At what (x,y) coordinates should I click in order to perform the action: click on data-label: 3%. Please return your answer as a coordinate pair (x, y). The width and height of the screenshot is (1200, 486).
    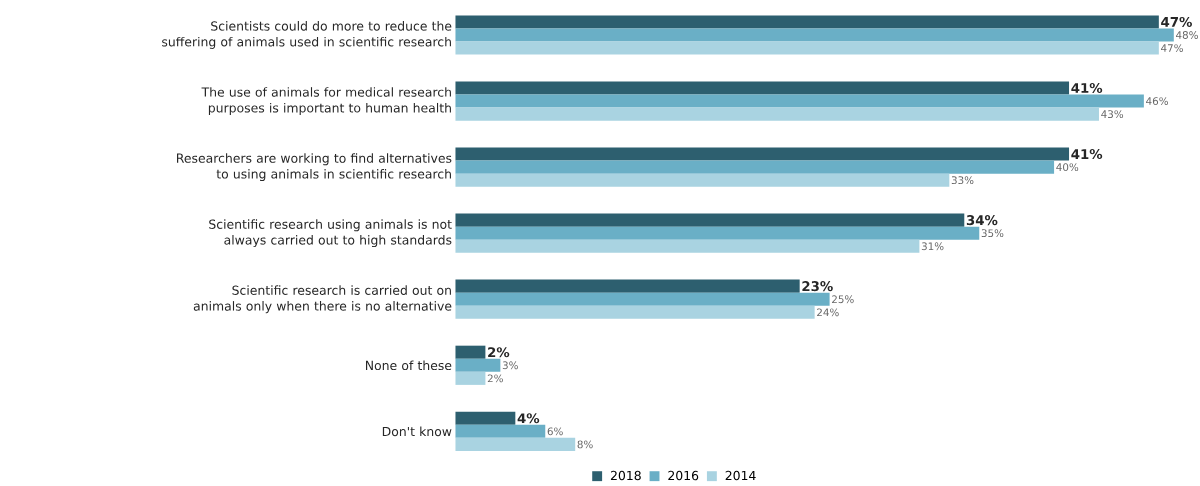
    Looking at the image, I should click on (510, 365).